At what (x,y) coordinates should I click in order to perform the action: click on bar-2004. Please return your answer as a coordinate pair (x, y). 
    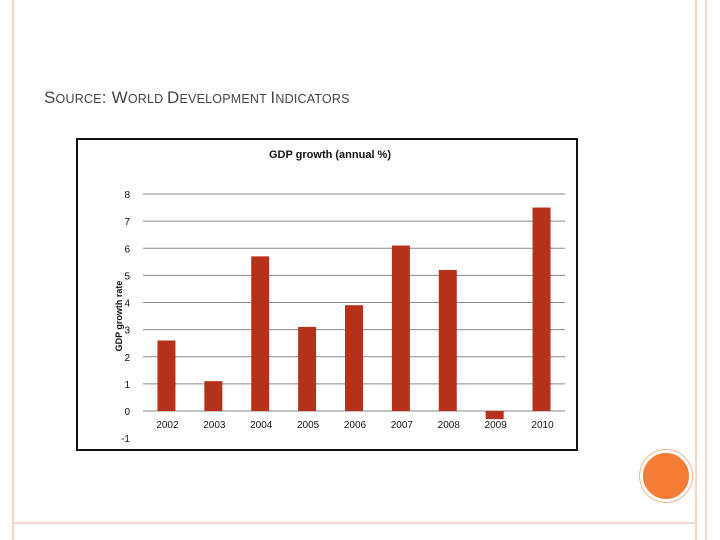
    Looking at the image, I should click on (260, 333).